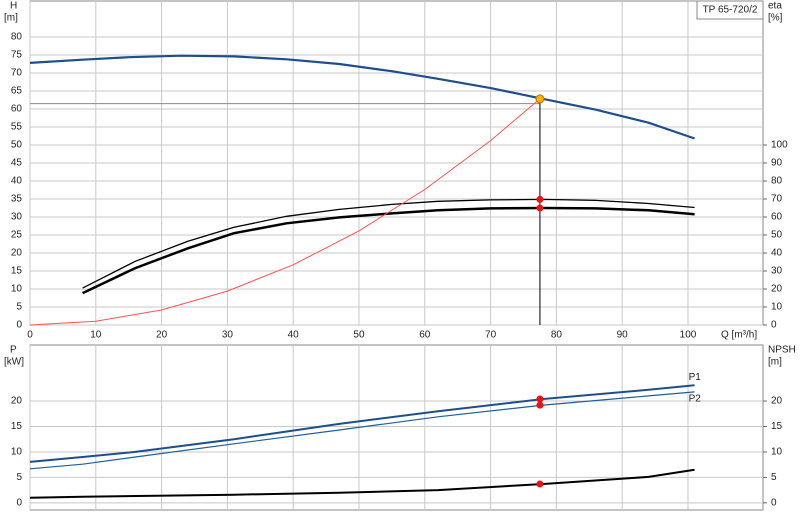 The height and width of the screenshot is (520, 800). What do you see at coordinates (777, 199) in the screenshot?
I see `y2-tick-label: 70` at bounding box center [777, 199].